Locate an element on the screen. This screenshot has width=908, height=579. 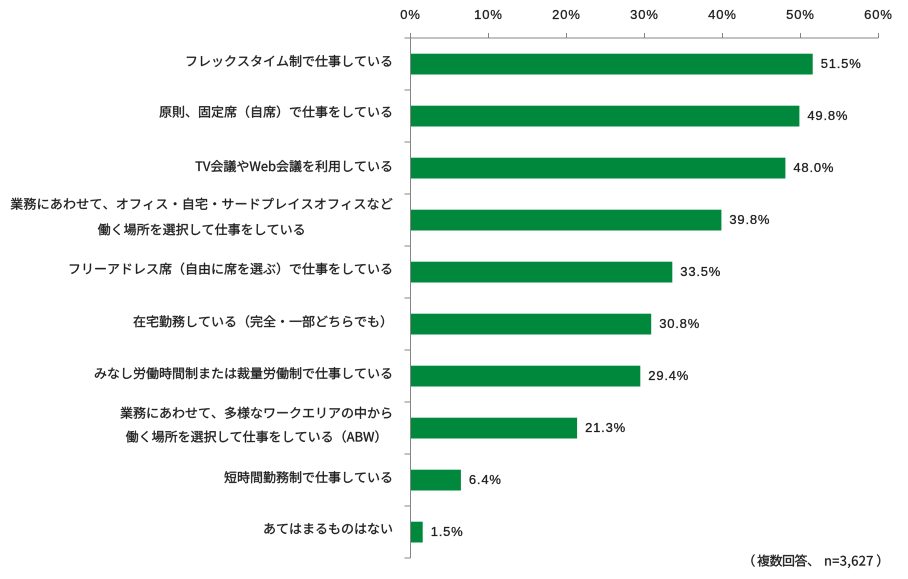
svg-text: 49.8% is located at coordinates (827, 115).